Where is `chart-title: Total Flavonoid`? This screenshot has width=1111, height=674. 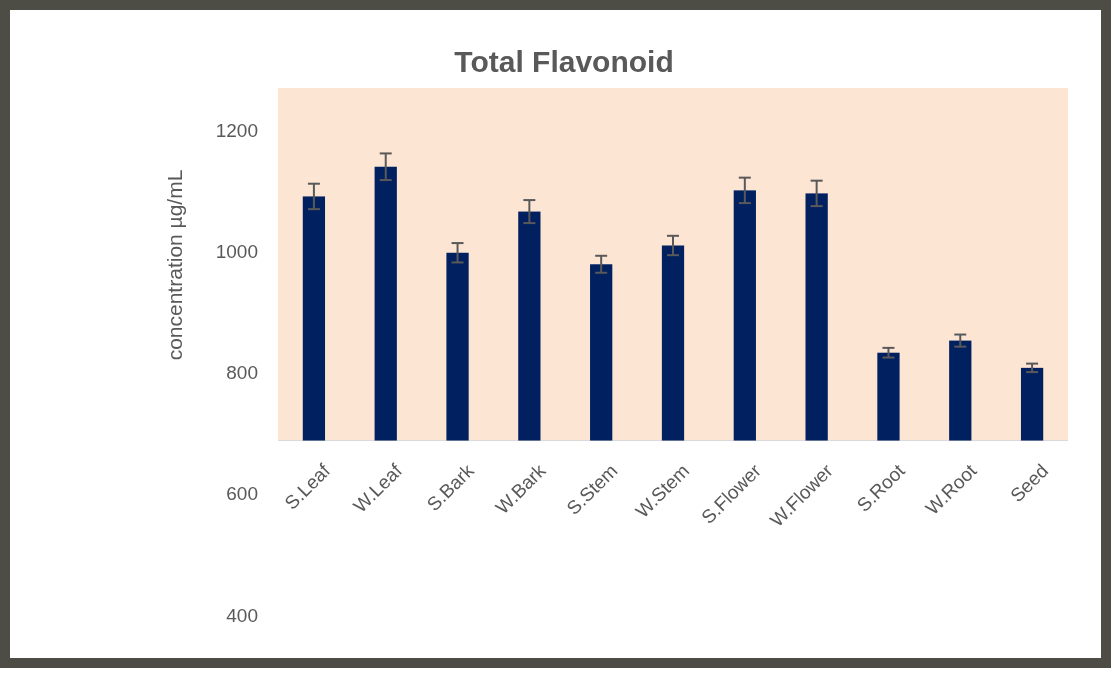
chart-title: Total Flavonoid is located at coordinates (564, 61).